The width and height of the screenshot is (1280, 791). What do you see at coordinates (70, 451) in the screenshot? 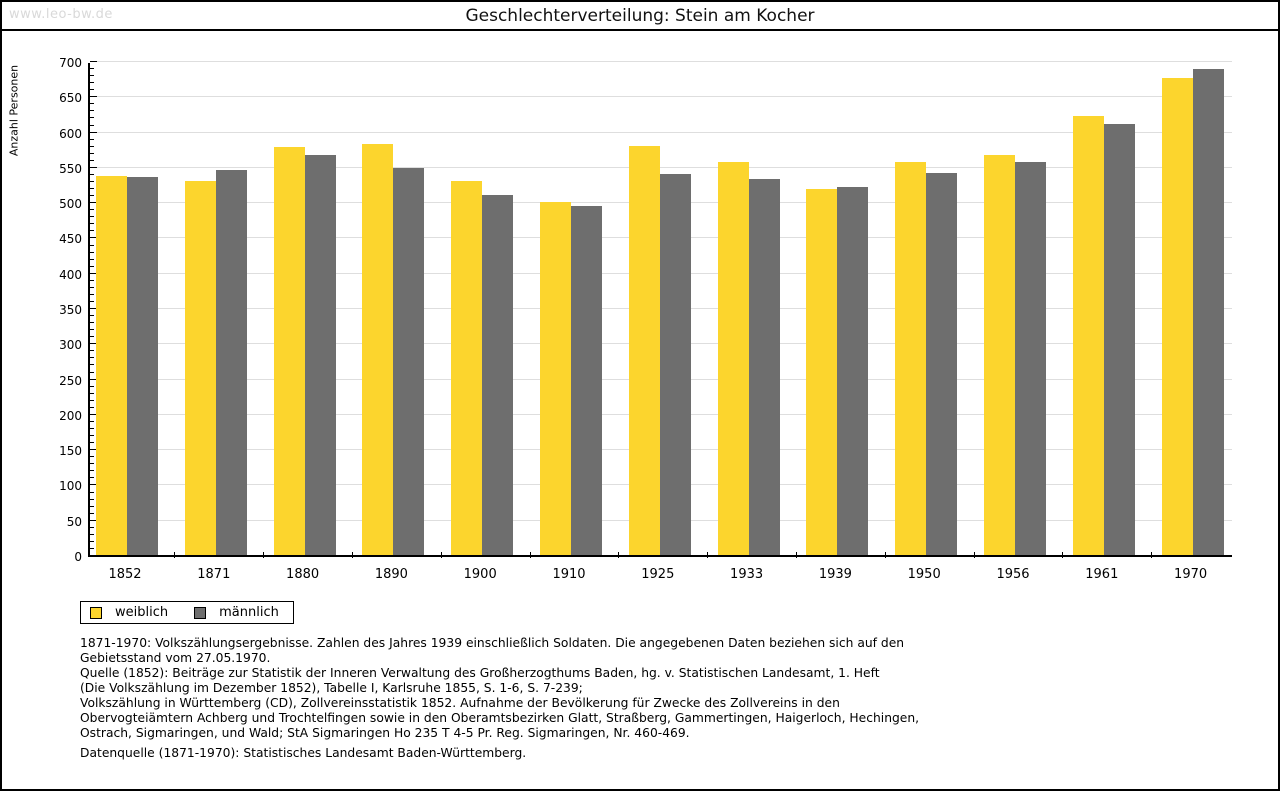
I see `y-tick-label-150: 150` at bounding box center [70, 451].